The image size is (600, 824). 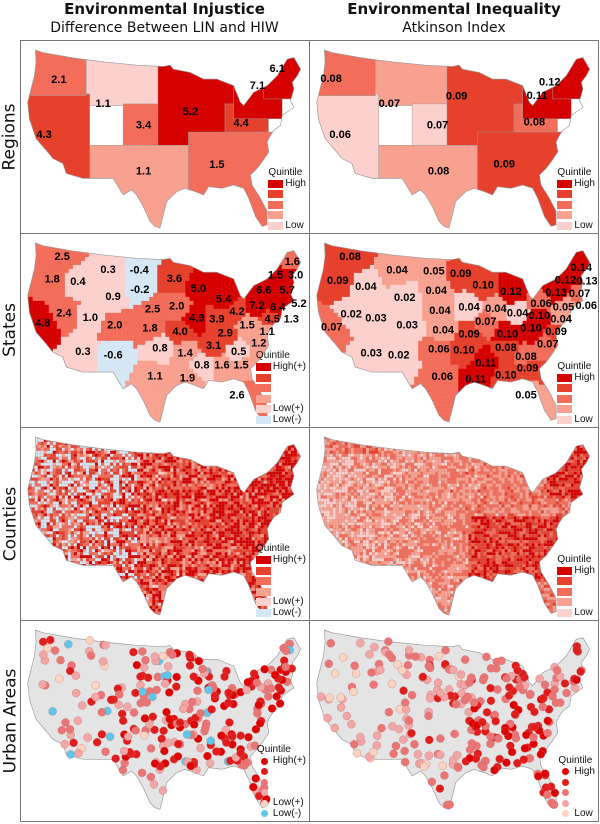 What do you see at coordinates (10, 721) in the screenshot?
I see `row-label-text: Urban Areas` at bounding box center [10, 721].